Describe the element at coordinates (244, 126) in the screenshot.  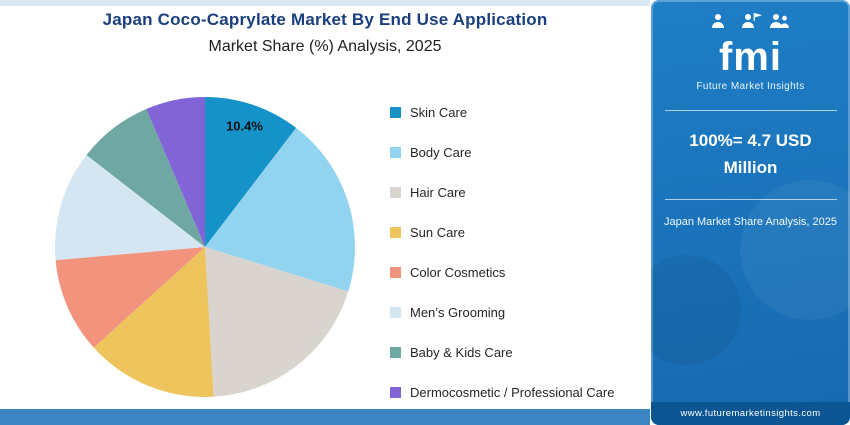
I see `pie-data-label: 10.4%` at that location.